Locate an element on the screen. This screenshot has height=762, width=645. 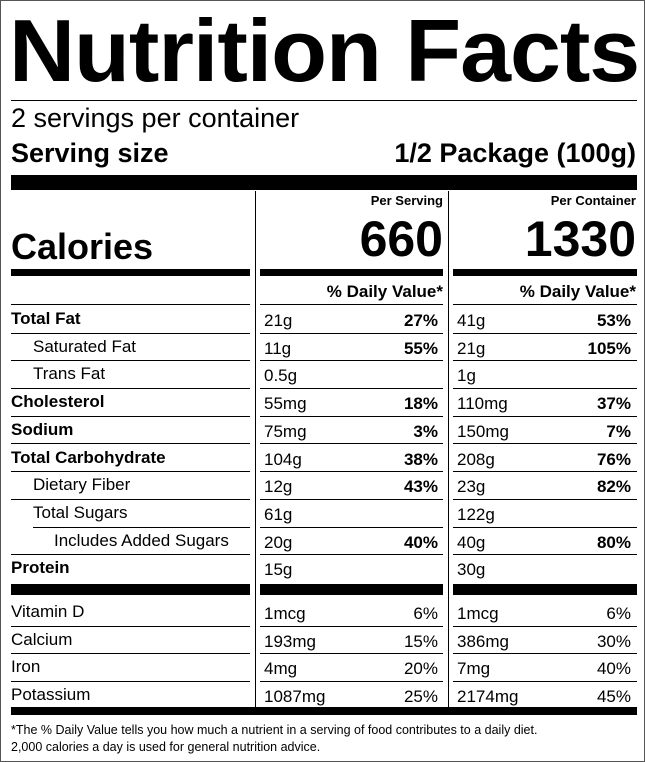
serving-size-value: 1/2 Package (100g) is located at coordinates (515, 153).